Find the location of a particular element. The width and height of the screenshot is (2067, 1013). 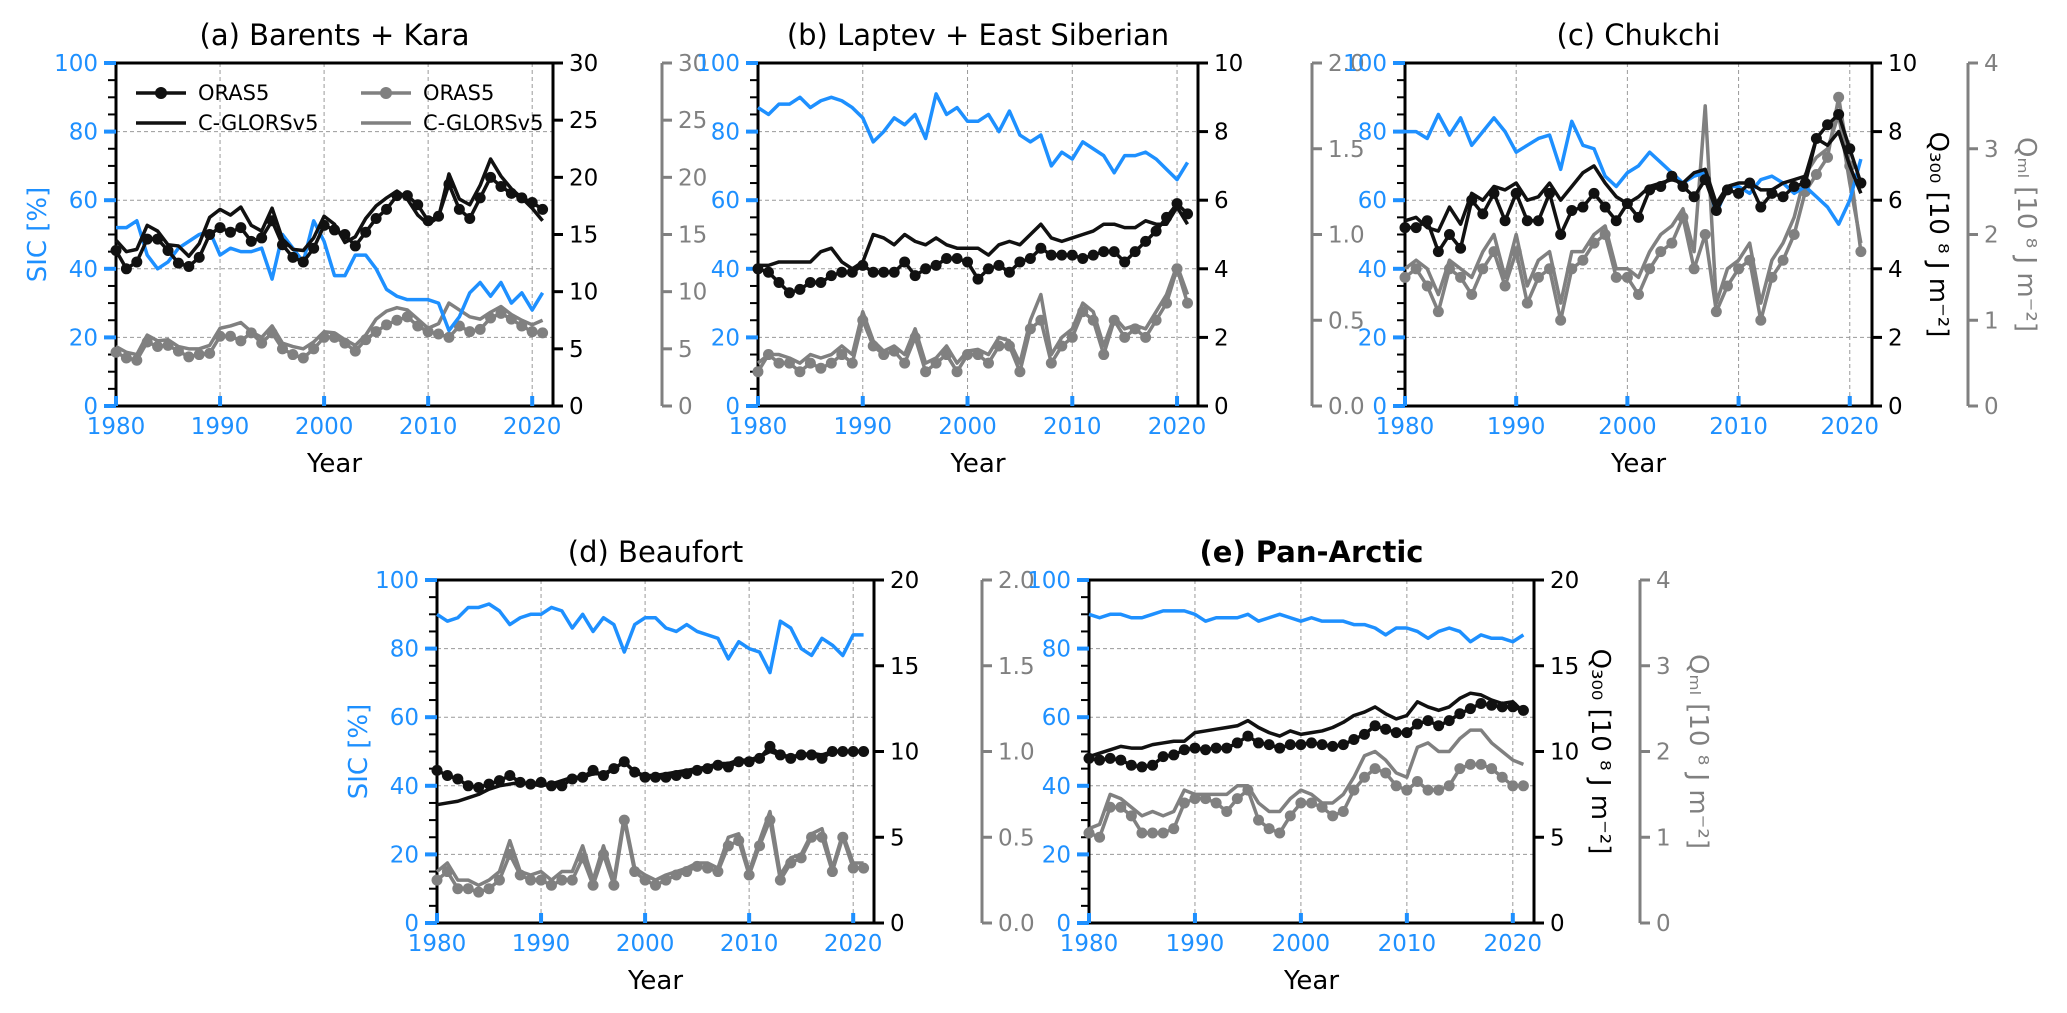

y3-tick-label: 2 is located at coordinates (1663, 753).